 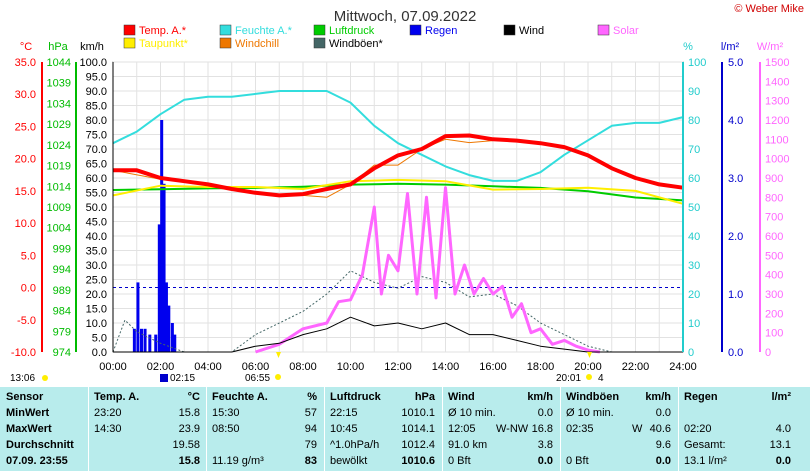 I want to click on humidity-axis-tick-label: 60, so click(x=694, y=179).